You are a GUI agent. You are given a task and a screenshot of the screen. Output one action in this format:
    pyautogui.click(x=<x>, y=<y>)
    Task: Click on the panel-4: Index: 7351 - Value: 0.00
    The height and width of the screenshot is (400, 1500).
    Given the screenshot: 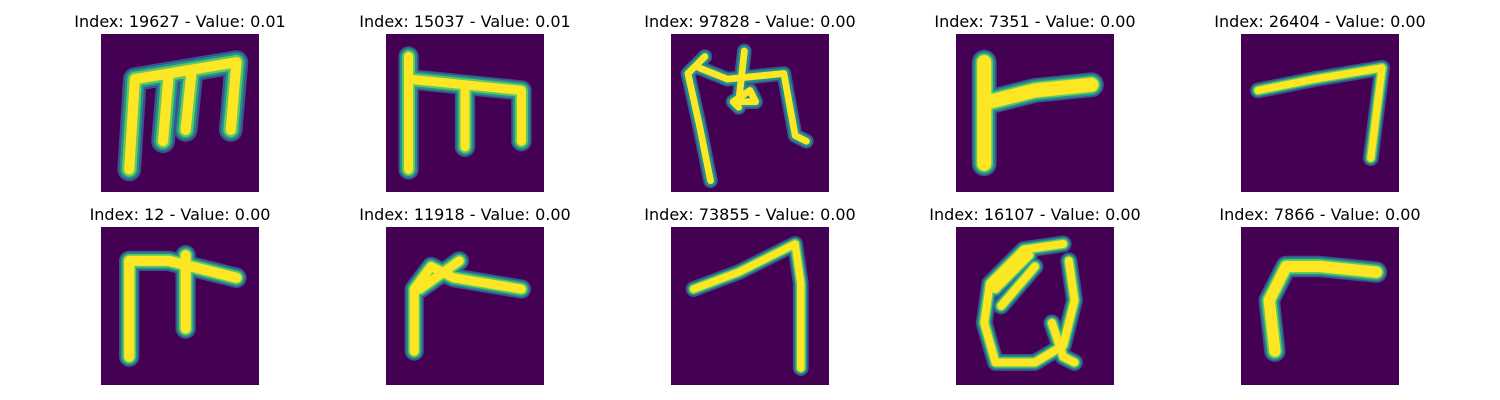 What is the action you would take?
    pyautogui.click(x=1035, y=107)
    